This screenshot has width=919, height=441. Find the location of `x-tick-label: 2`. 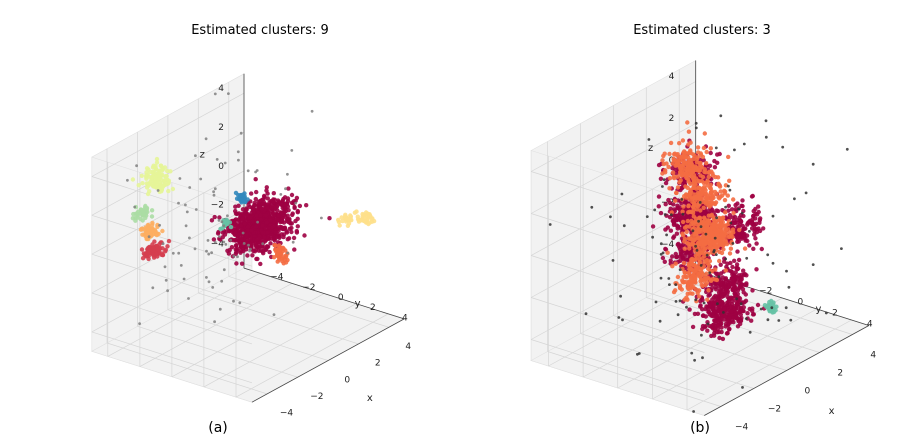

x-tick-label: 2 is located at coordinates (378, 364).